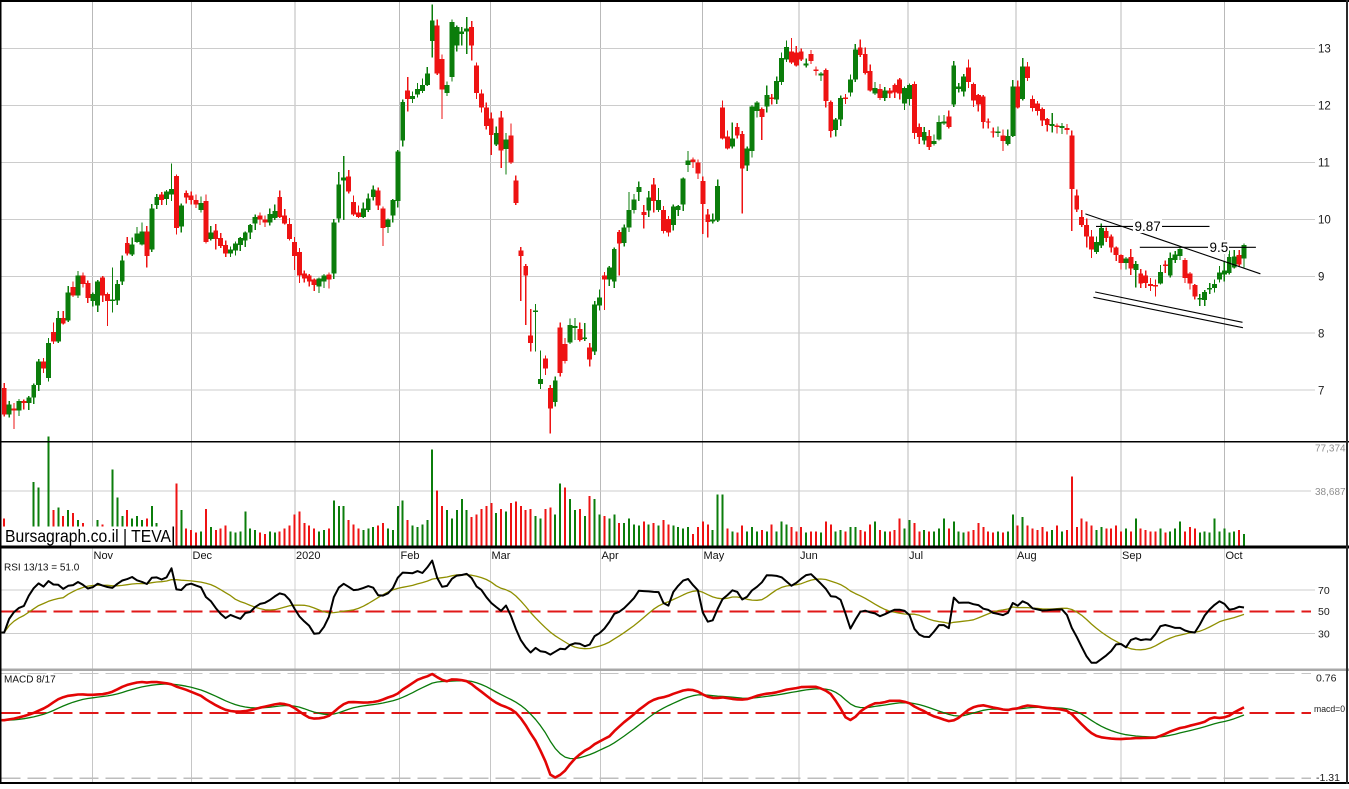 Image resolution: width=1349 pixels, height=789 pixels. I want to click on svg-text: 10, so click(1324, 221).